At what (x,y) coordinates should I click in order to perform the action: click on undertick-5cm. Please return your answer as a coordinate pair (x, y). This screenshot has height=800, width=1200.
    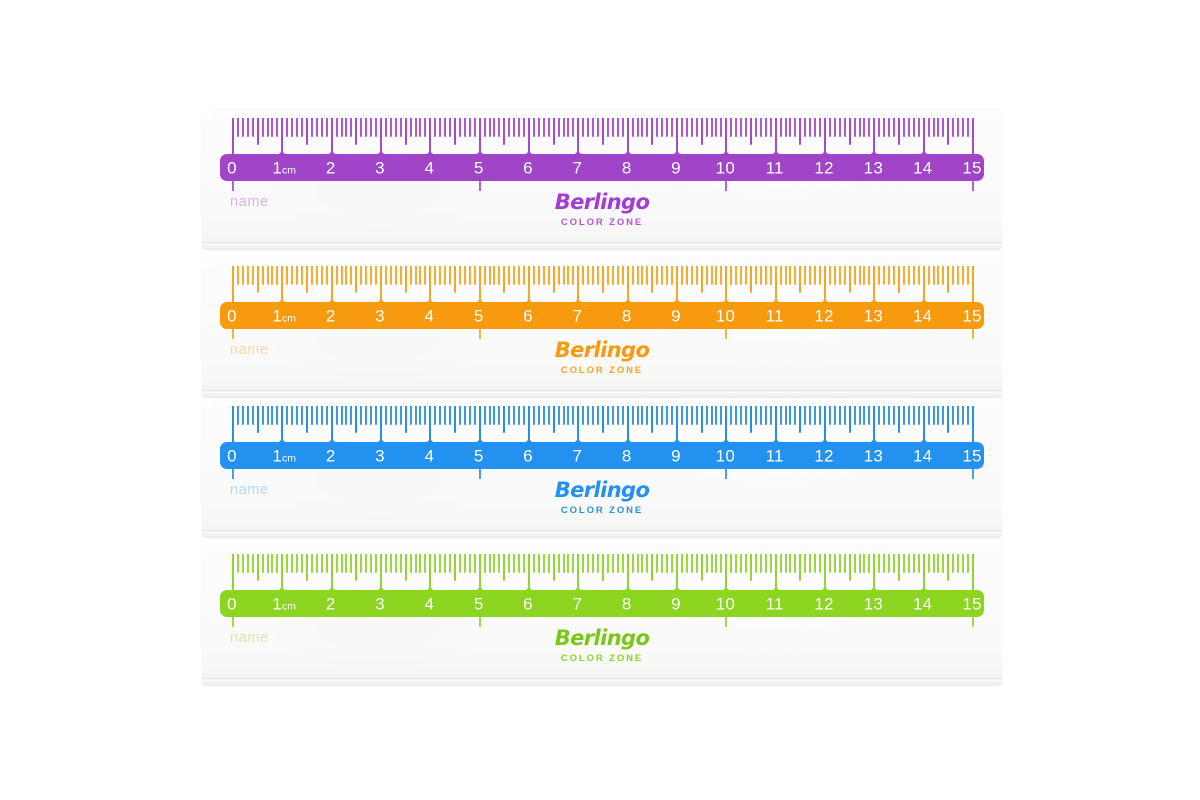
    Looking at the image, I should click on (479, 622).